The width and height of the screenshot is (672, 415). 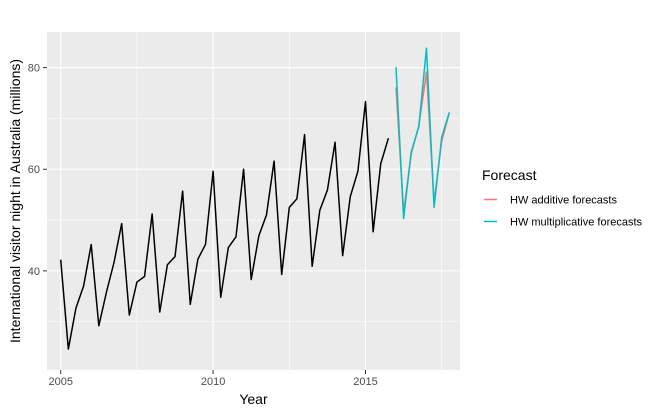 I want to click on x-tick-label: 2010, so click(x=213, y=382).